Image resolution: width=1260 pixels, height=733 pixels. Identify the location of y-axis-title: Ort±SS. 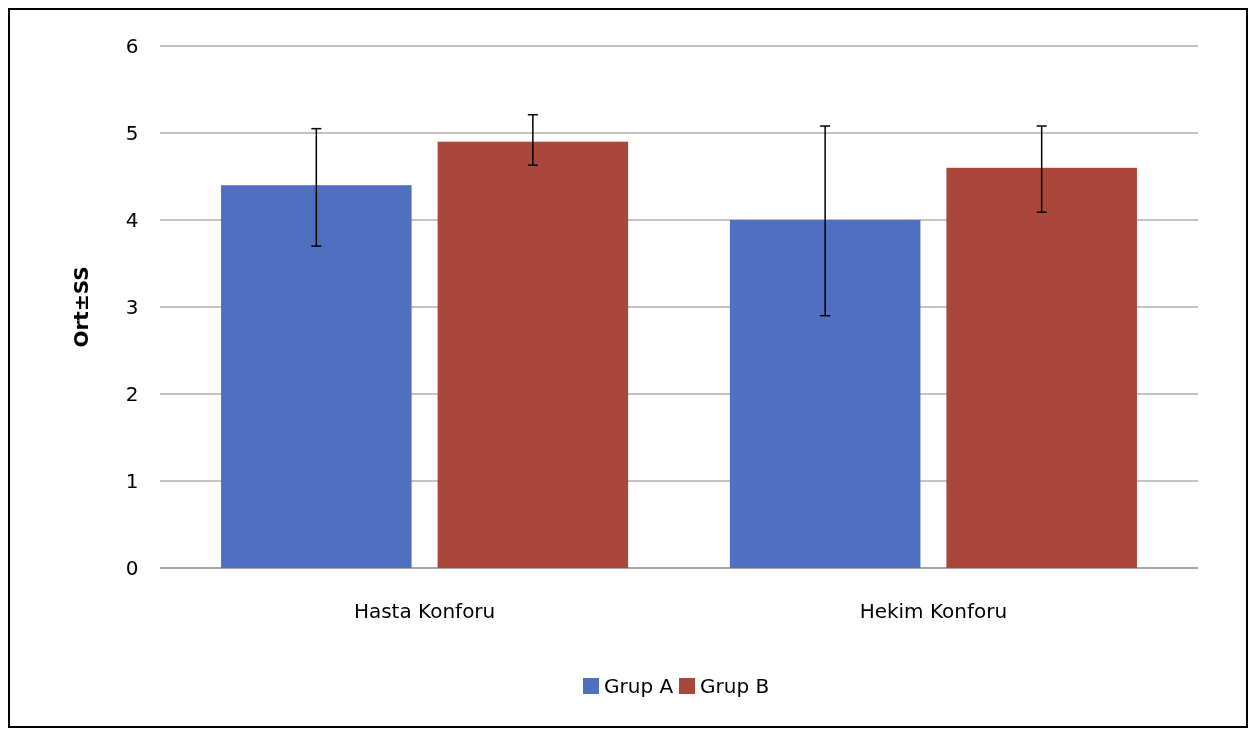
(81, 307).